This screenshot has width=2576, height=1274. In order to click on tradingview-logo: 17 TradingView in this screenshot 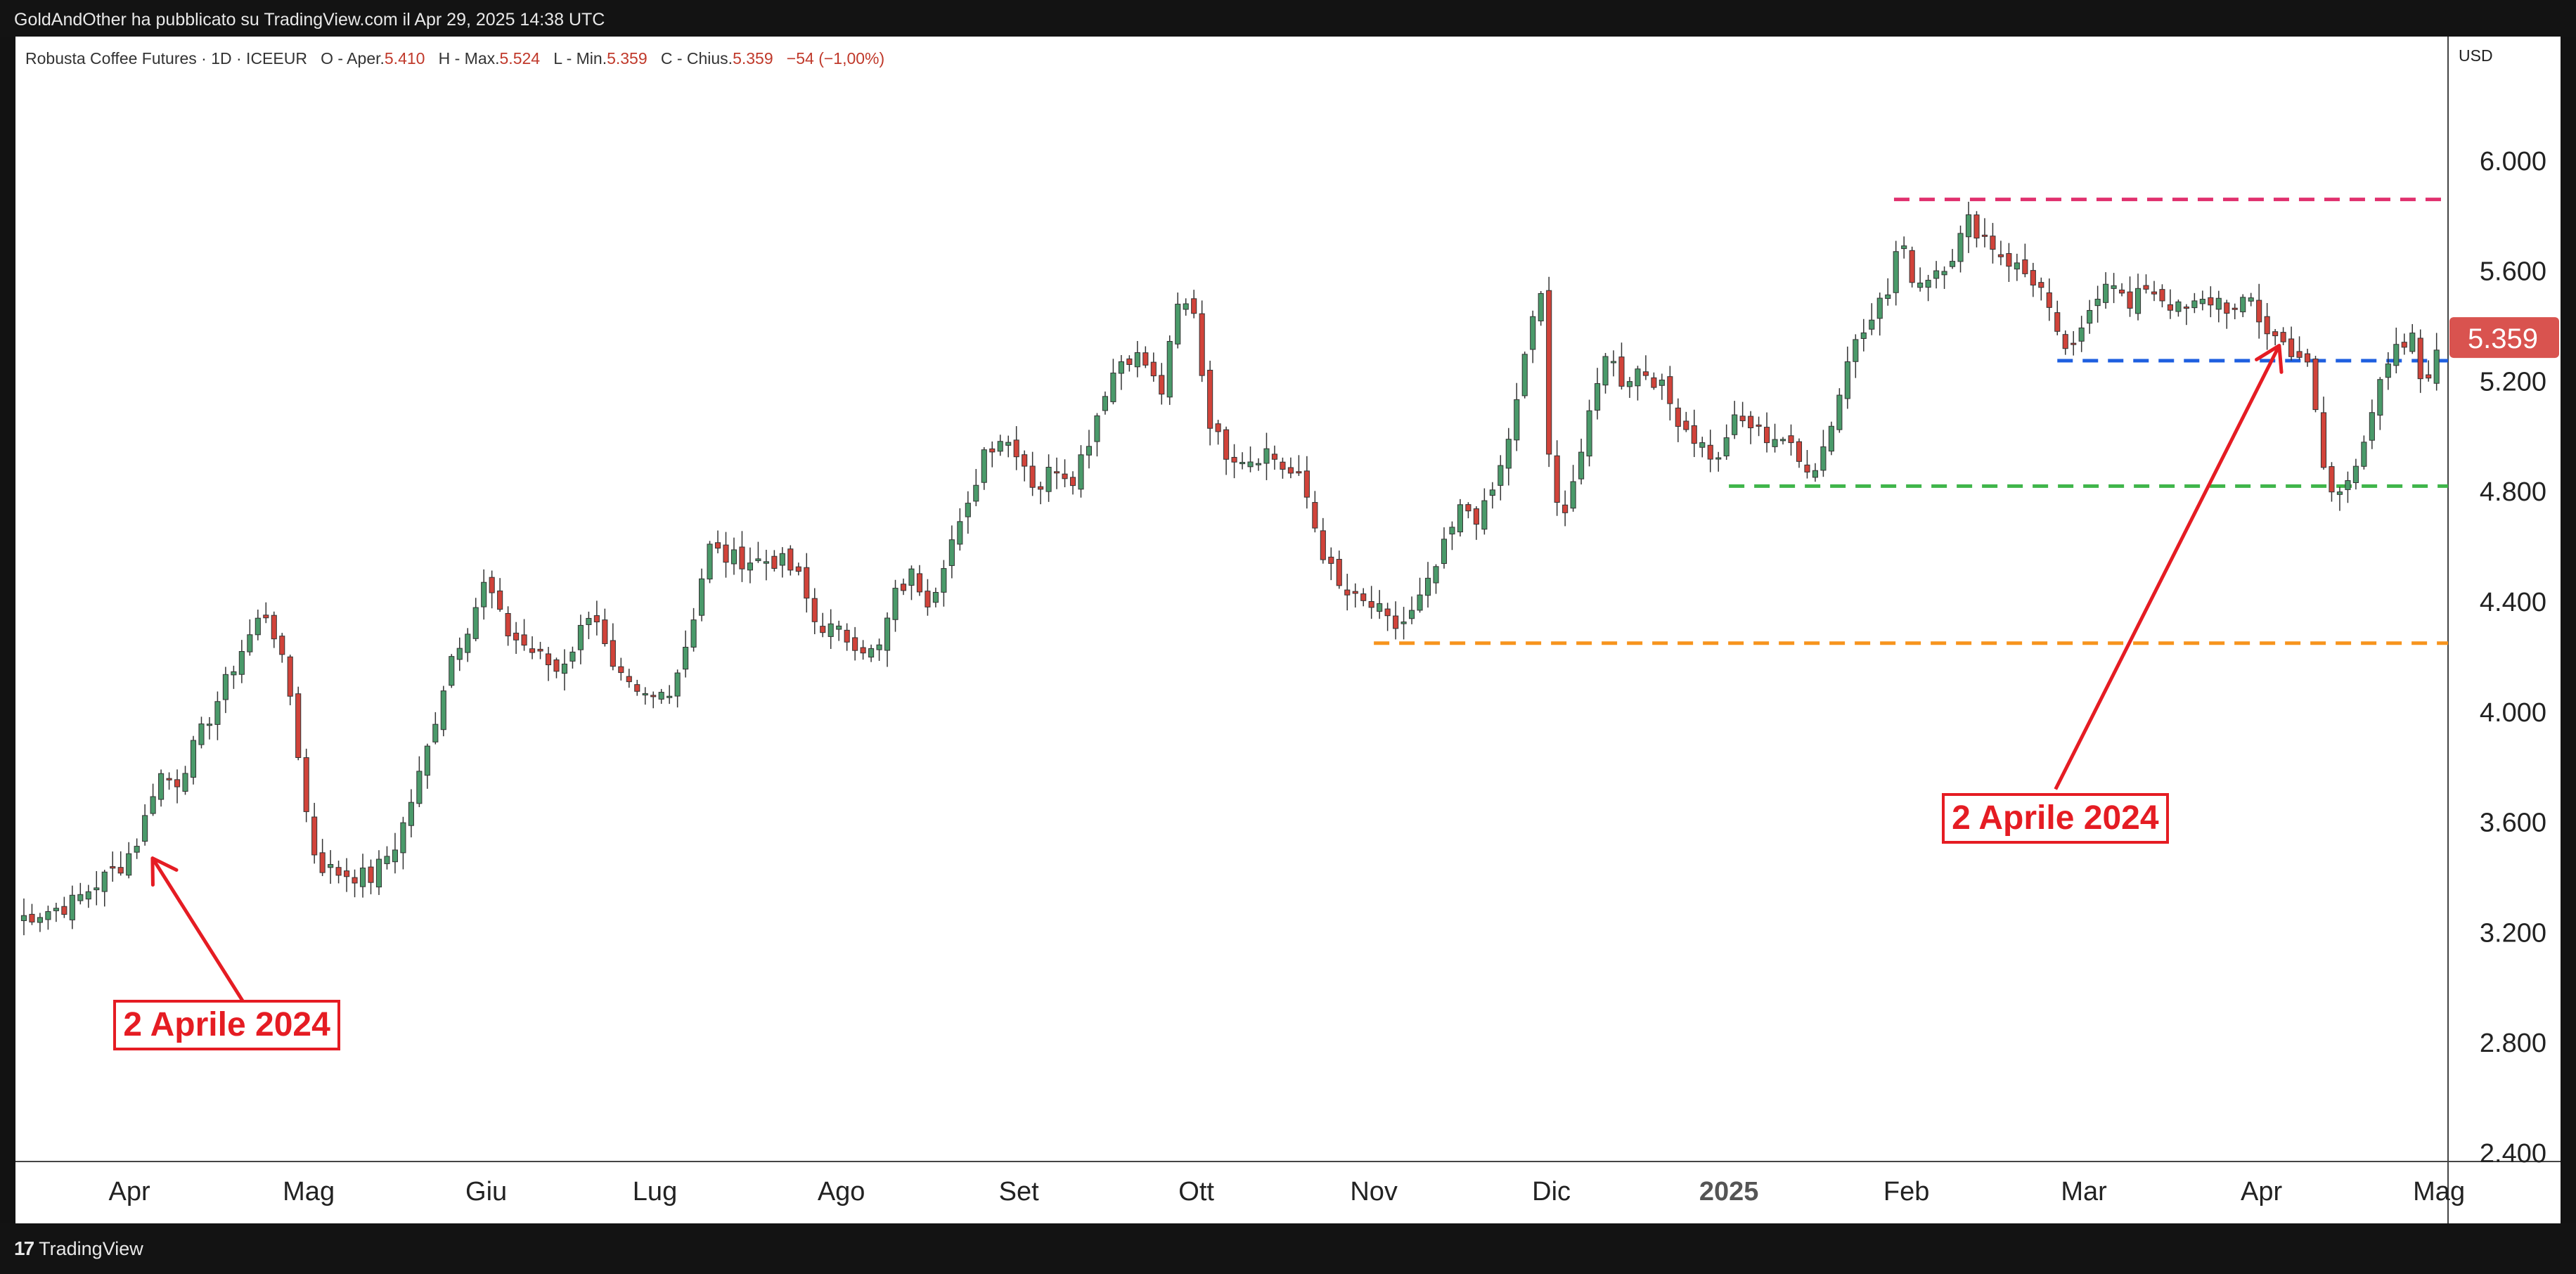, I will do `click(78, 1248)`.